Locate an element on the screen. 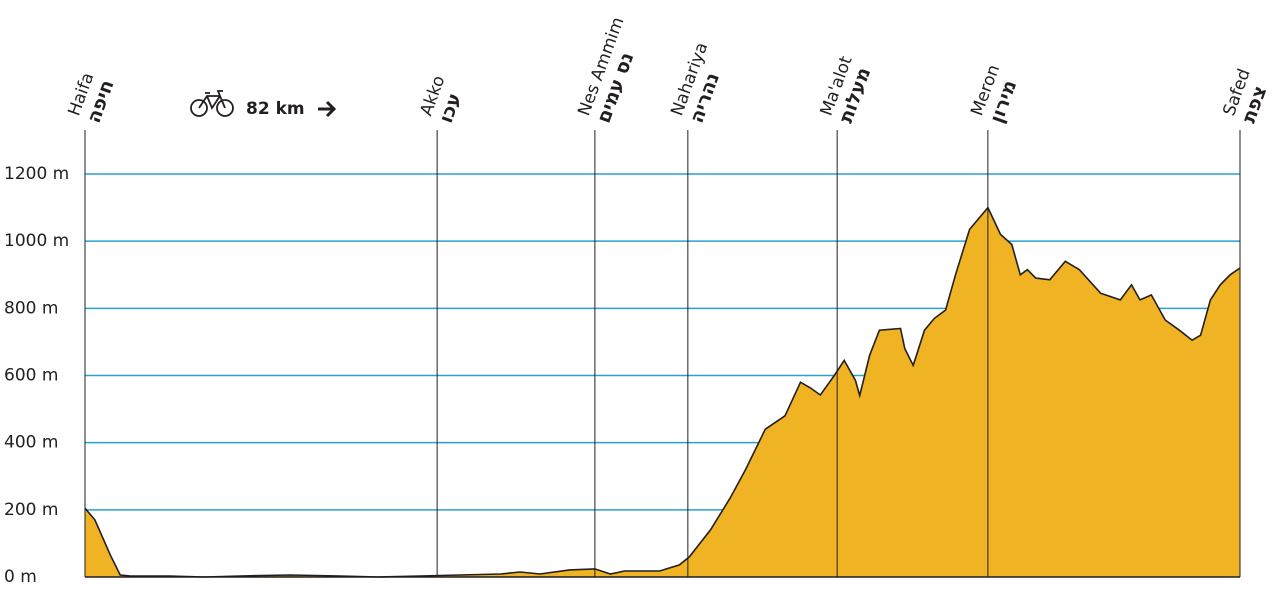 The image size is (1282, 592). y-tick-label: 0 m is located at coordinates (20, 577).